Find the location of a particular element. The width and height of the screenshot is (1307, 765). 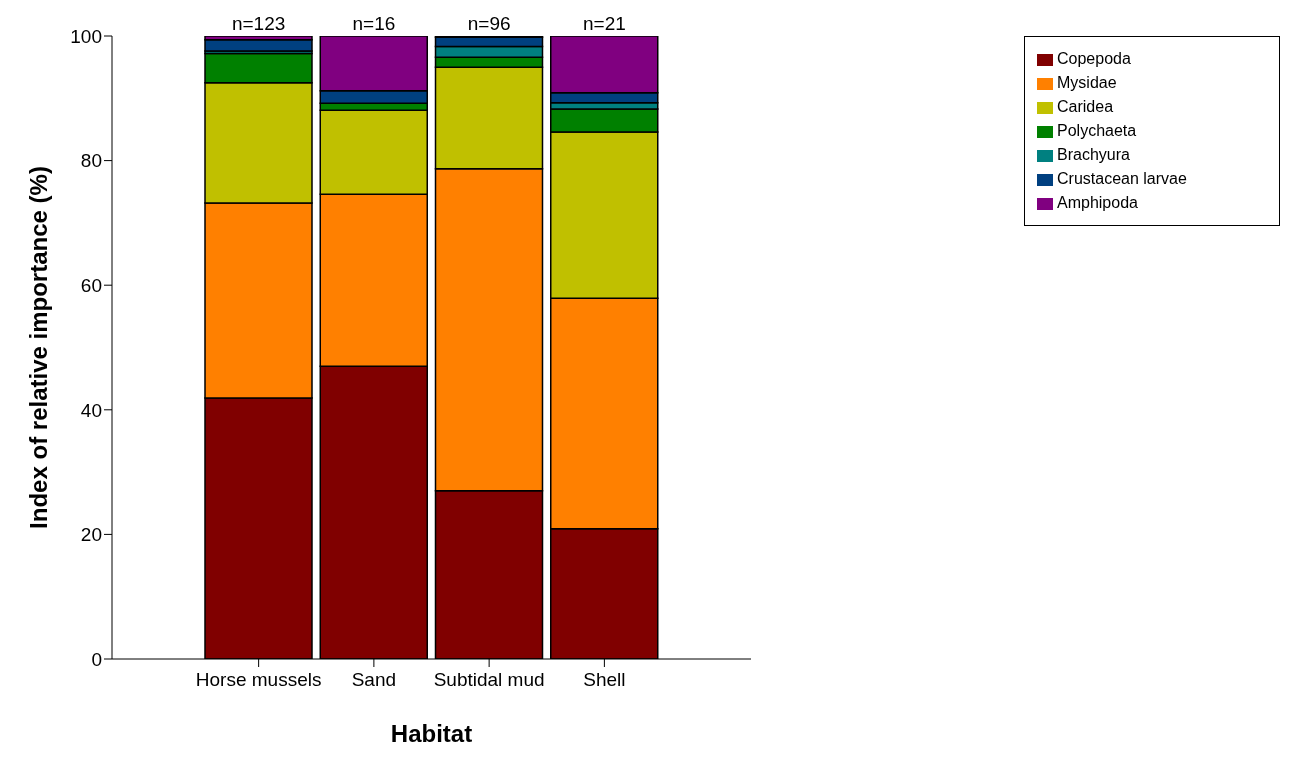

y-tick-label: 40 is located at coordinates (91, 410).